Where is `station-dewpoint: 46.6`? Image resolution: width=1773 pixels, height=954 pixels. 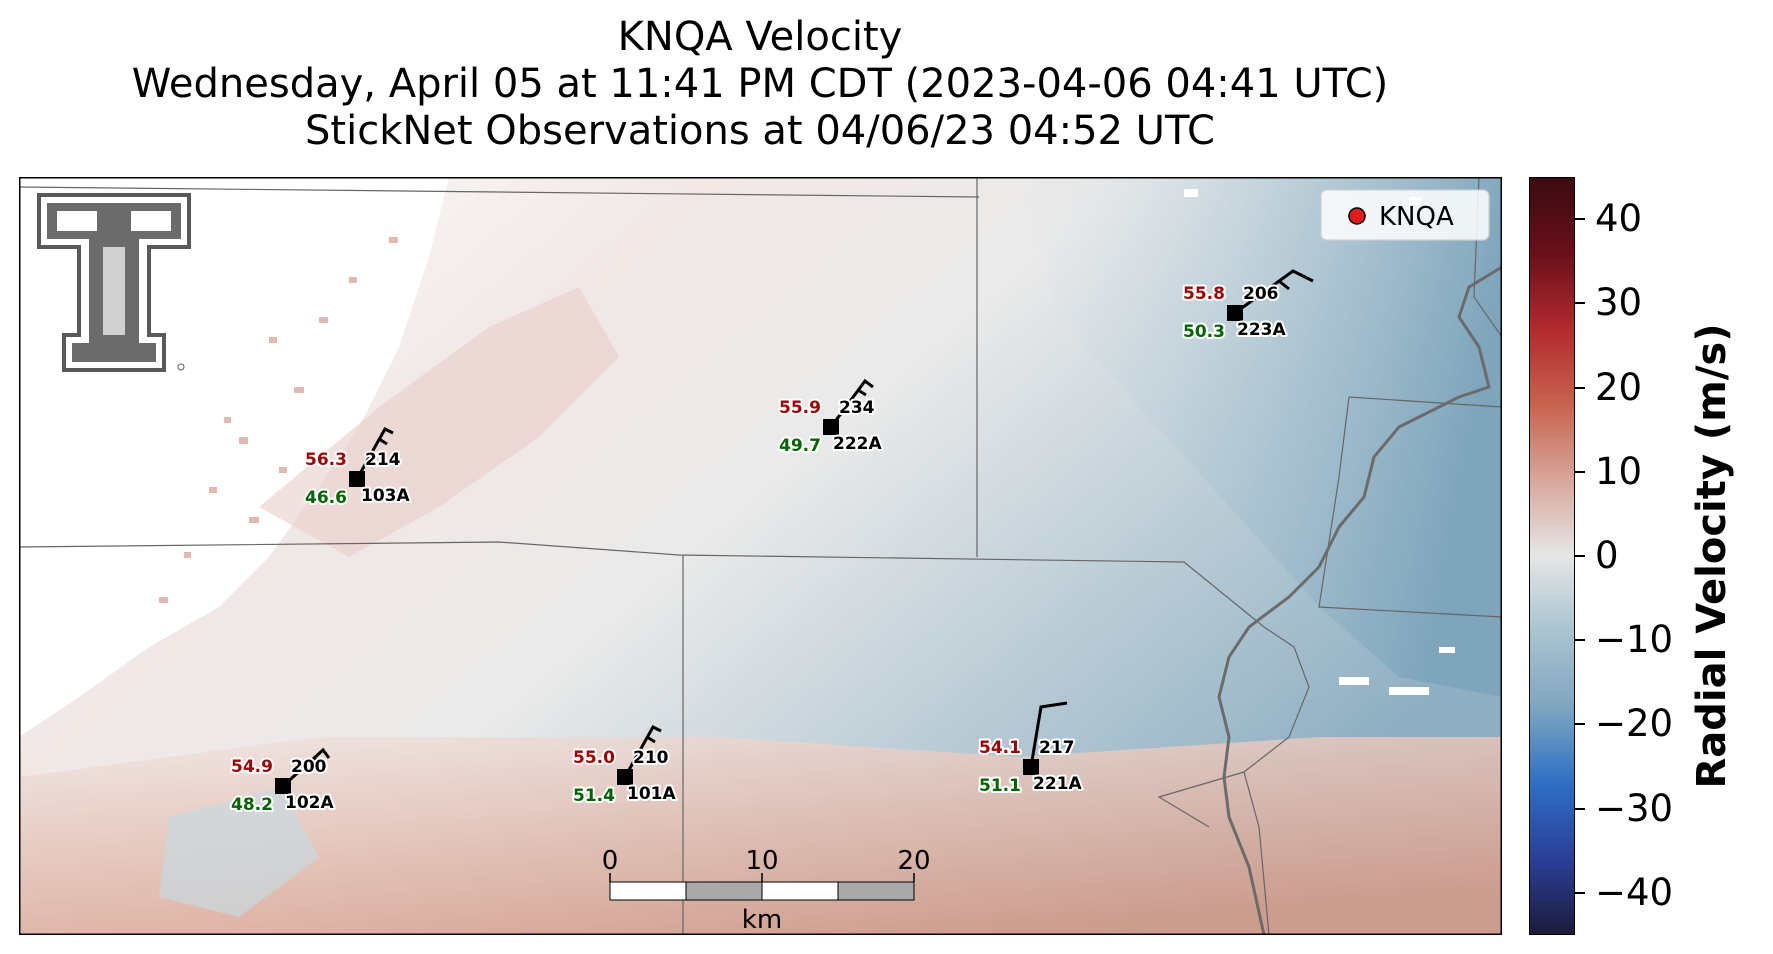
station-dewpoint: 46.6 is located at coordinates (326, 498).